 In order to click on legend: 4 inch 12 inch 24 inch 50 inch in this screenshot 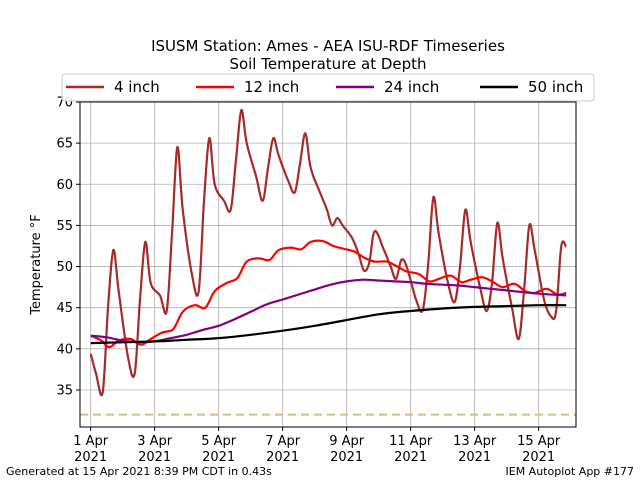, I will do `click(328, 87)`.